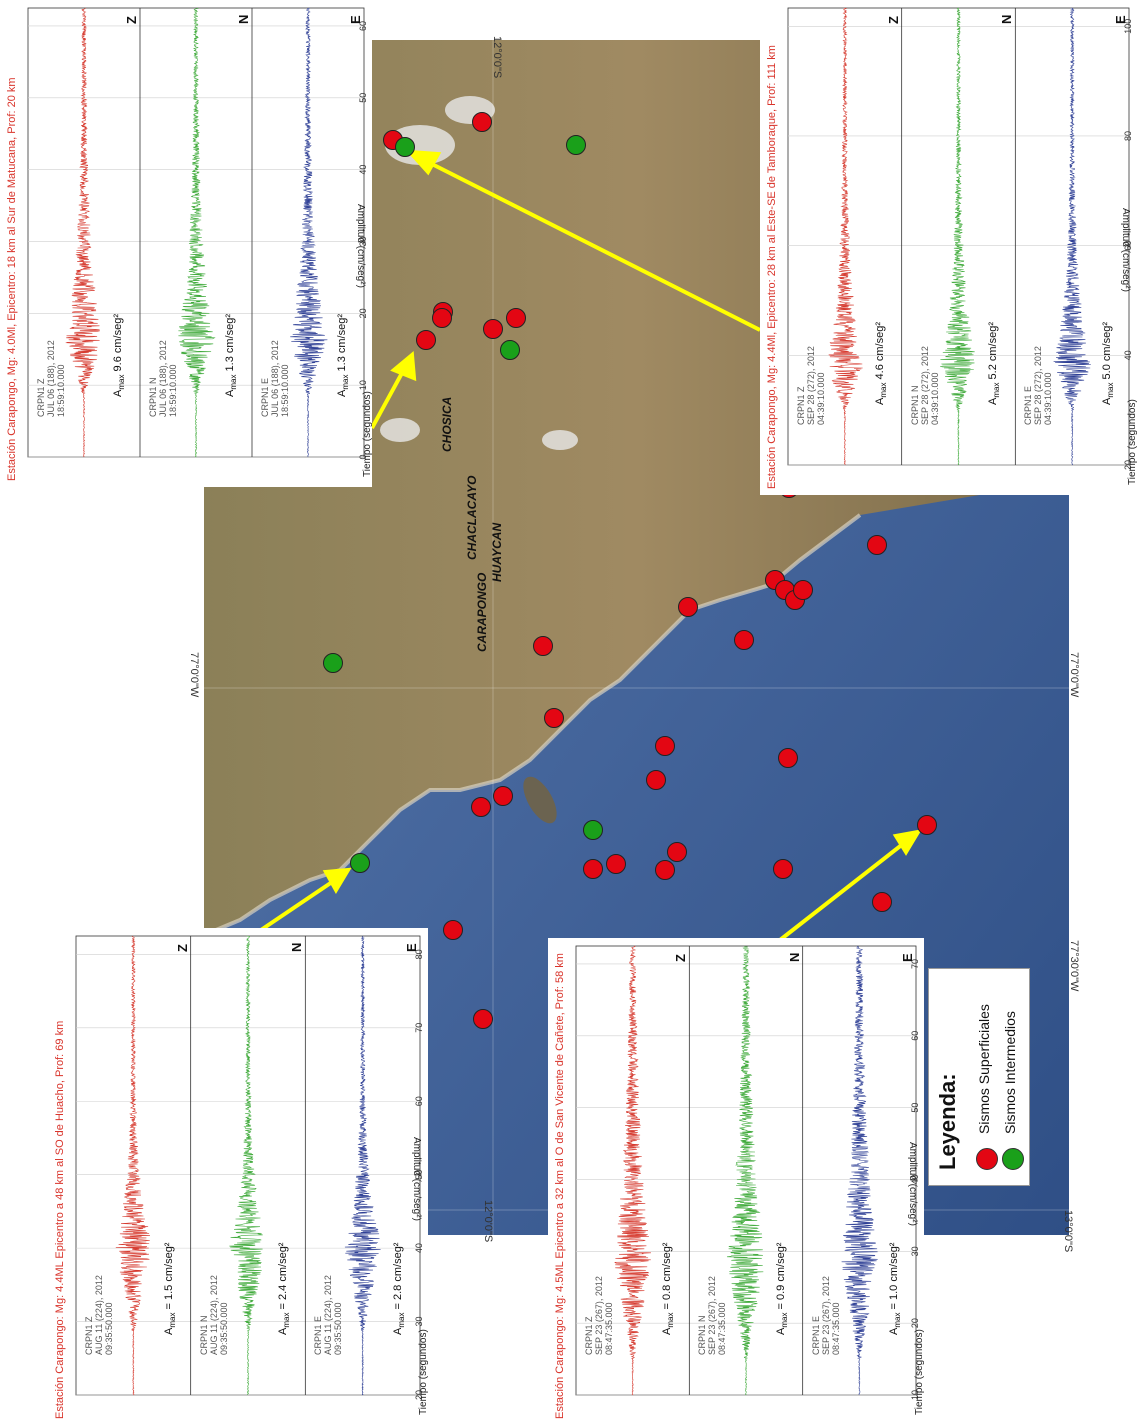 The image size is (1137, 1425). What do you see at coordinates (919, 1372) in the screenshot?
I see `x-axis-label: Tiempo (segundos)` at bounding box center [919, 1372].